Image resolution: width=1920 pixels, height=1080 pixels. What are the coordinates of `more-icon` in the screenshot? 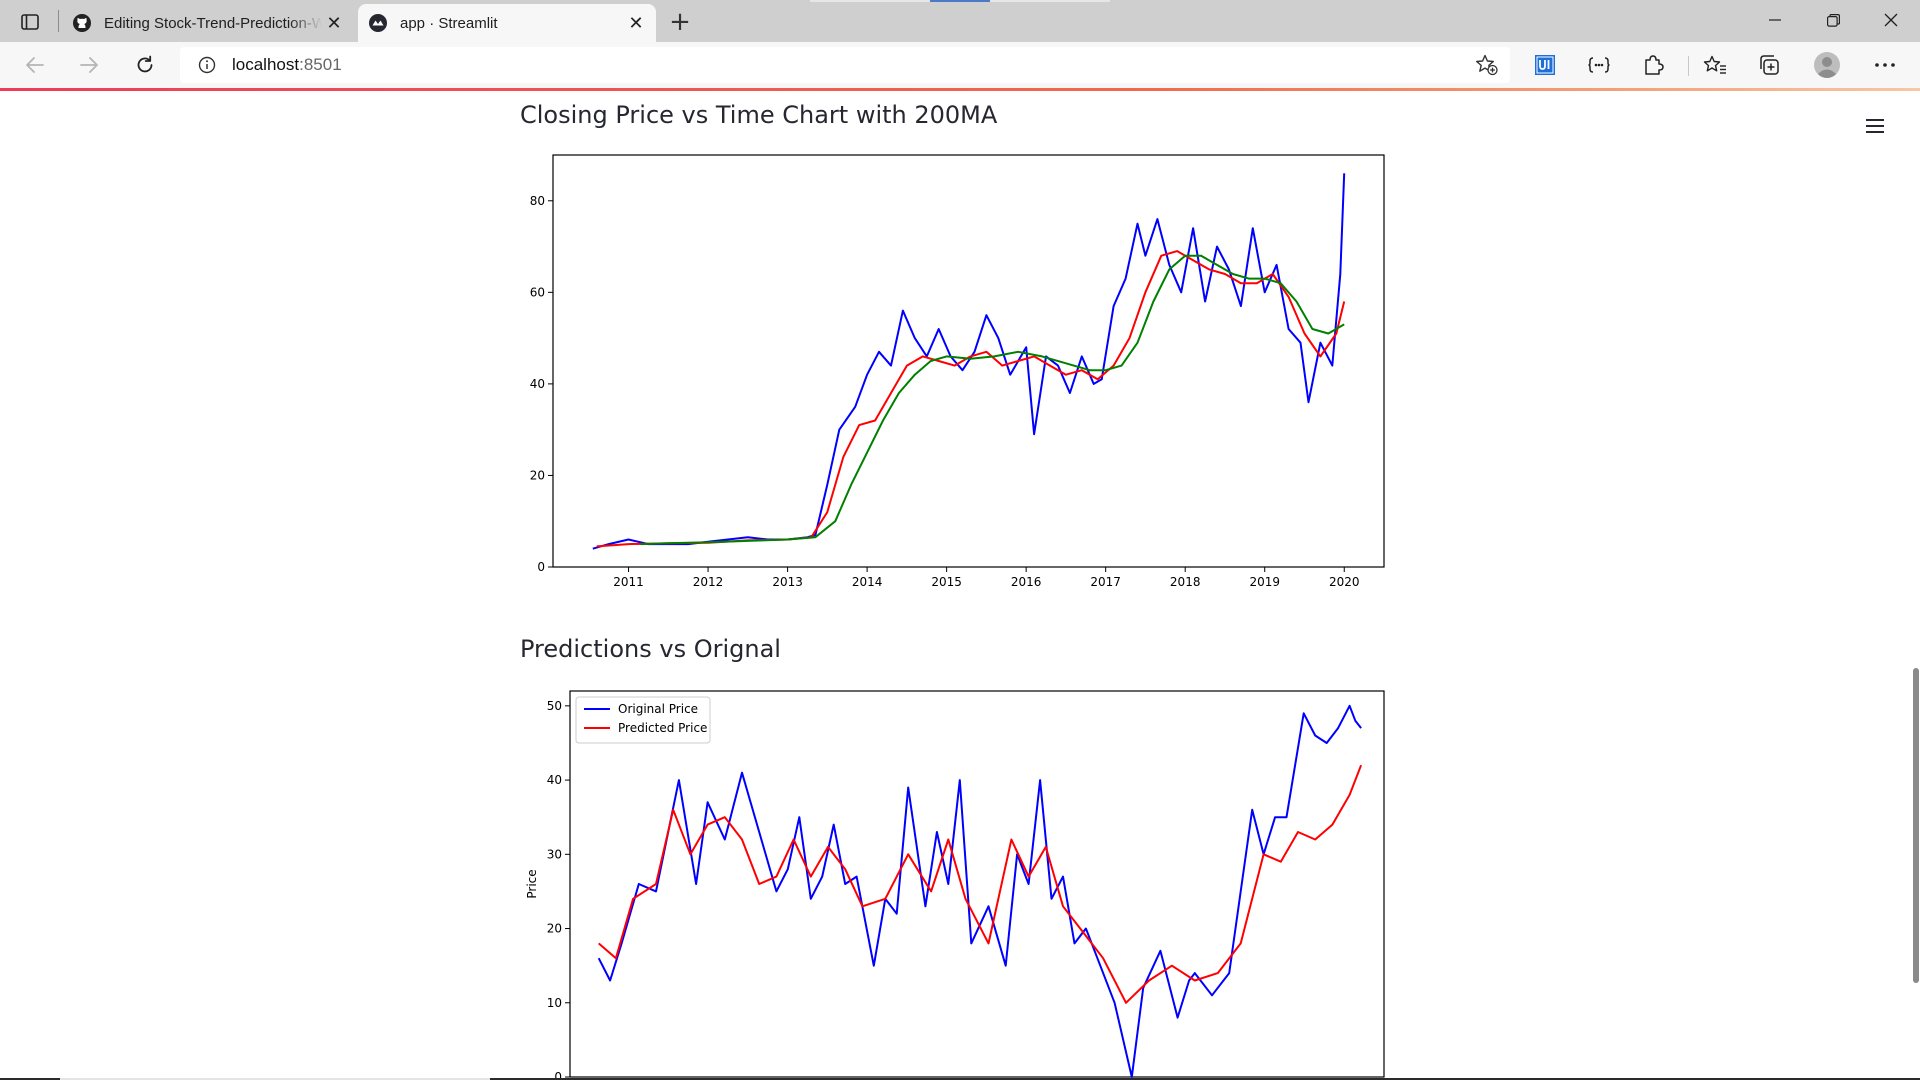 It's located at (1885, 65).